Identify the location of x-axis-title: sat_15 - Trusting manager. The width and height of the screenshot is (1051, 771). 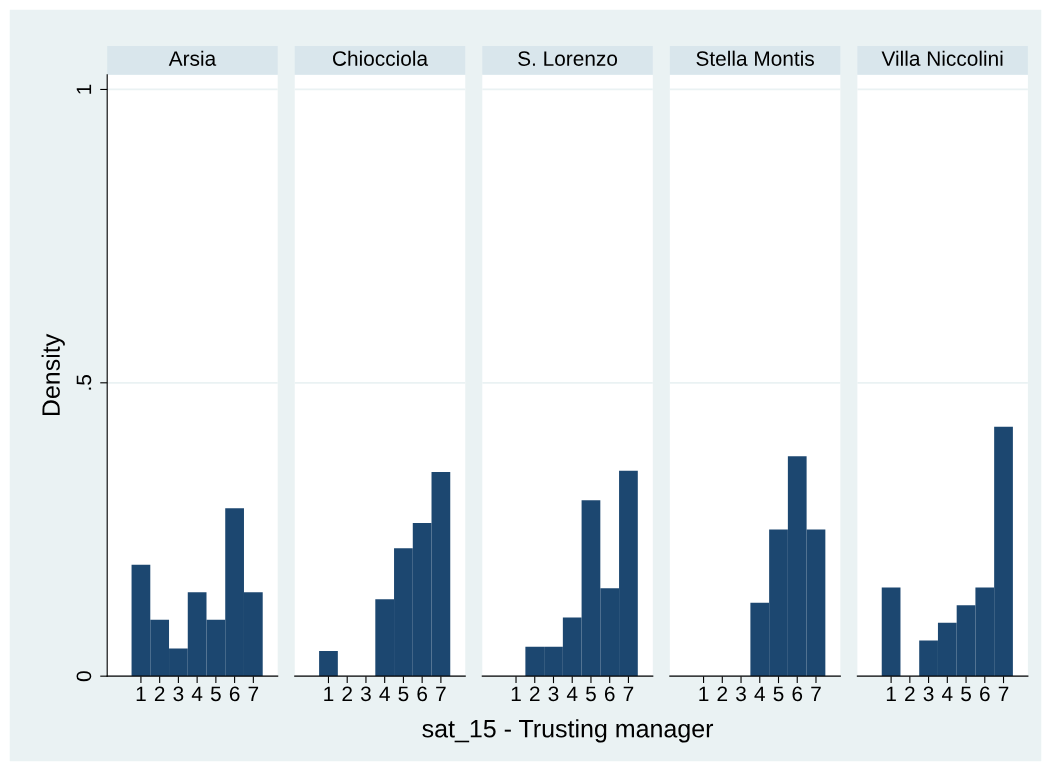
(568, 731).